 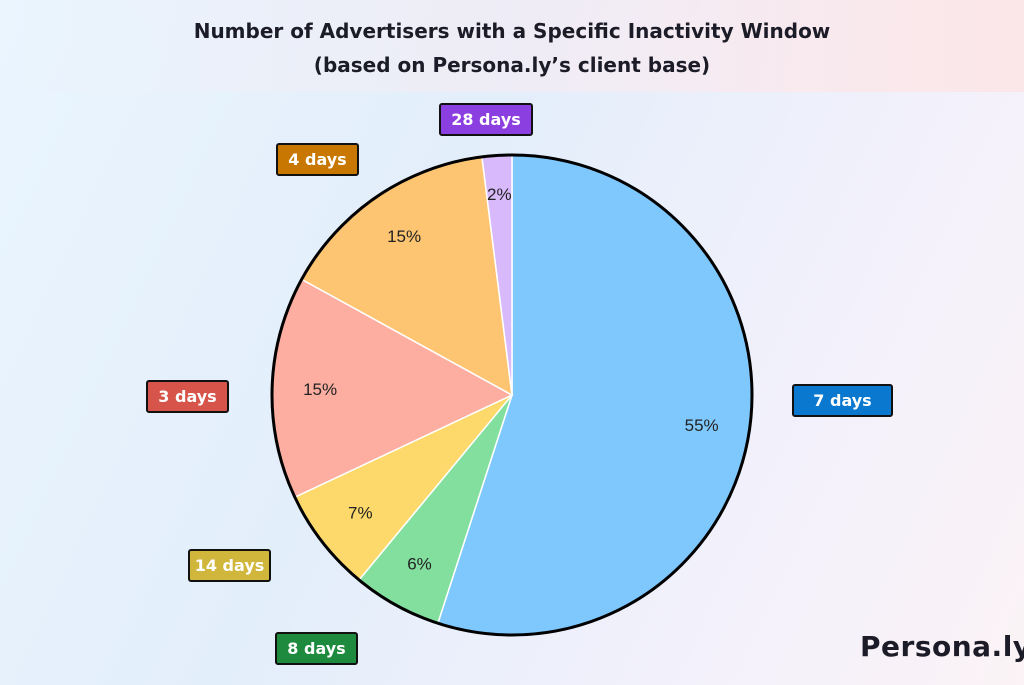 I want to click on tag-7-days: 7 days, so click(x=842, y=400).